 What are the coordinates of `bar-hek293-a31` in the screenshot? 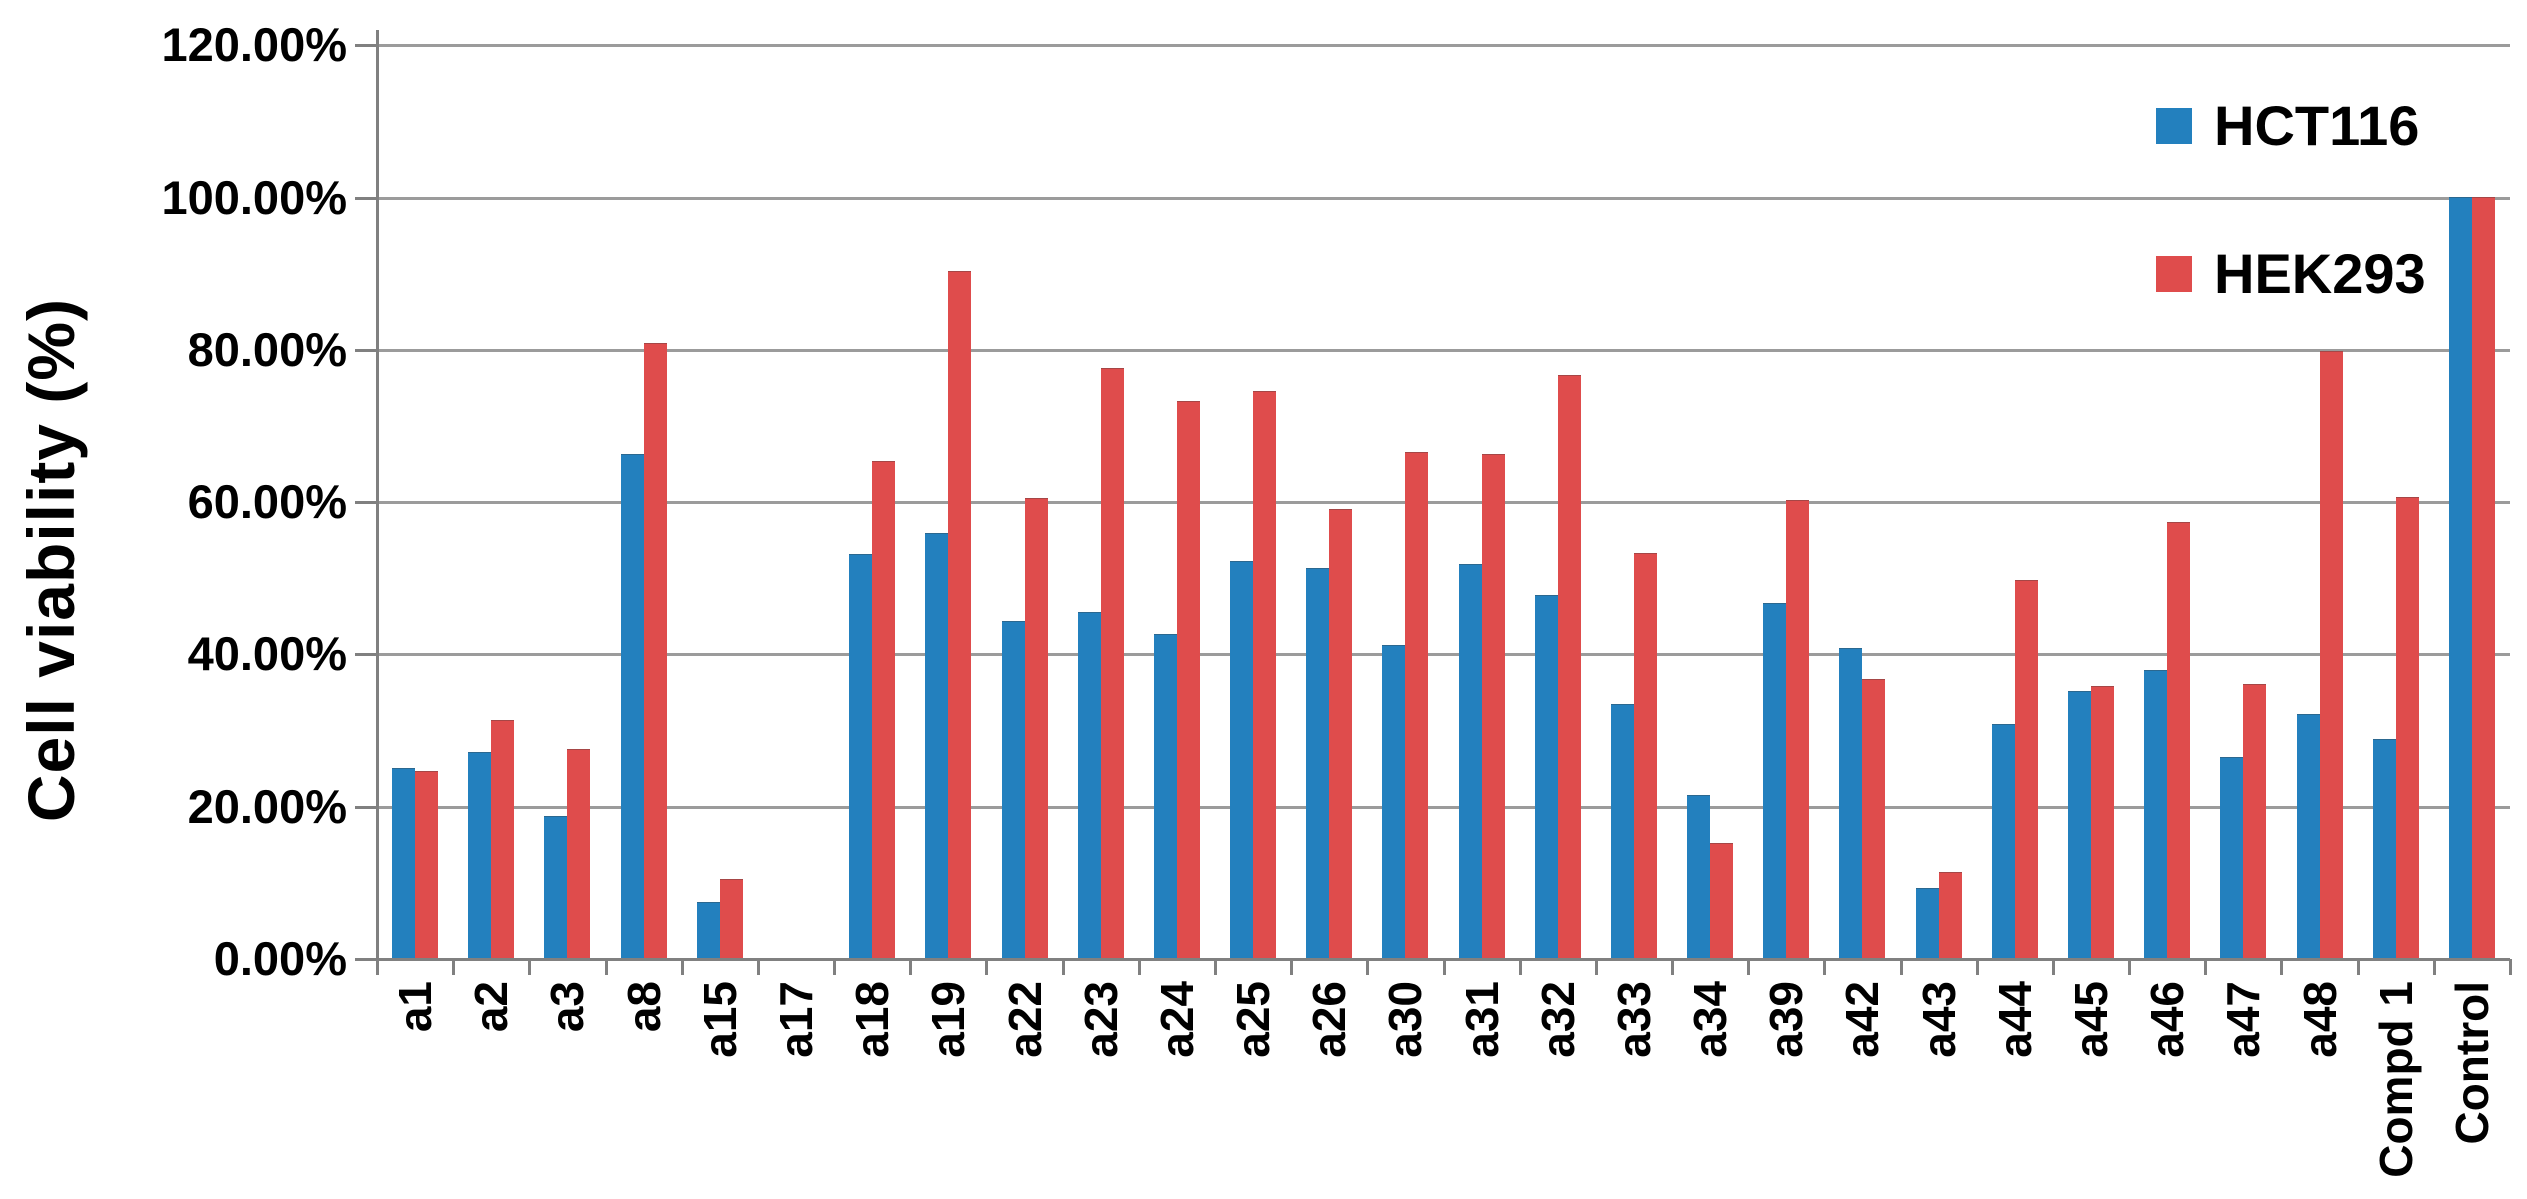 It's located at (1493, 706).